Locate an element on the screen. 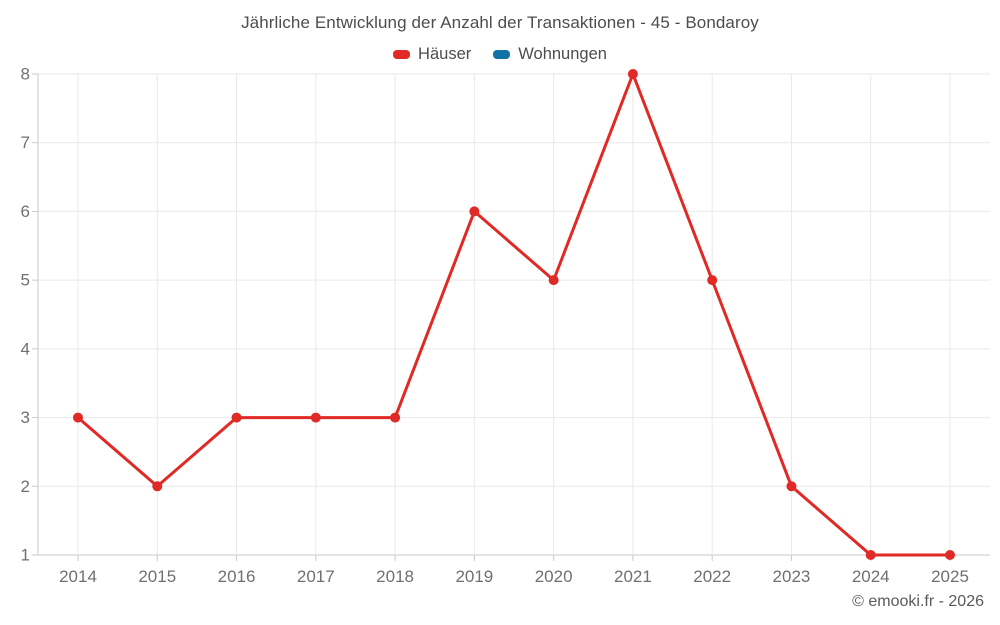 Image resolution: width=1000 pixels, height=625 pixels. legend-swatch-wohnungen-icon is located at coordinates (502, 54).